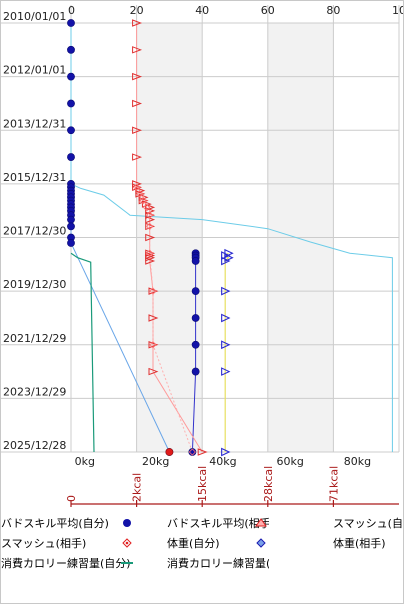  I want to click on legend-item-smash_opp: スマッシュ(相手), so click(68, 543).